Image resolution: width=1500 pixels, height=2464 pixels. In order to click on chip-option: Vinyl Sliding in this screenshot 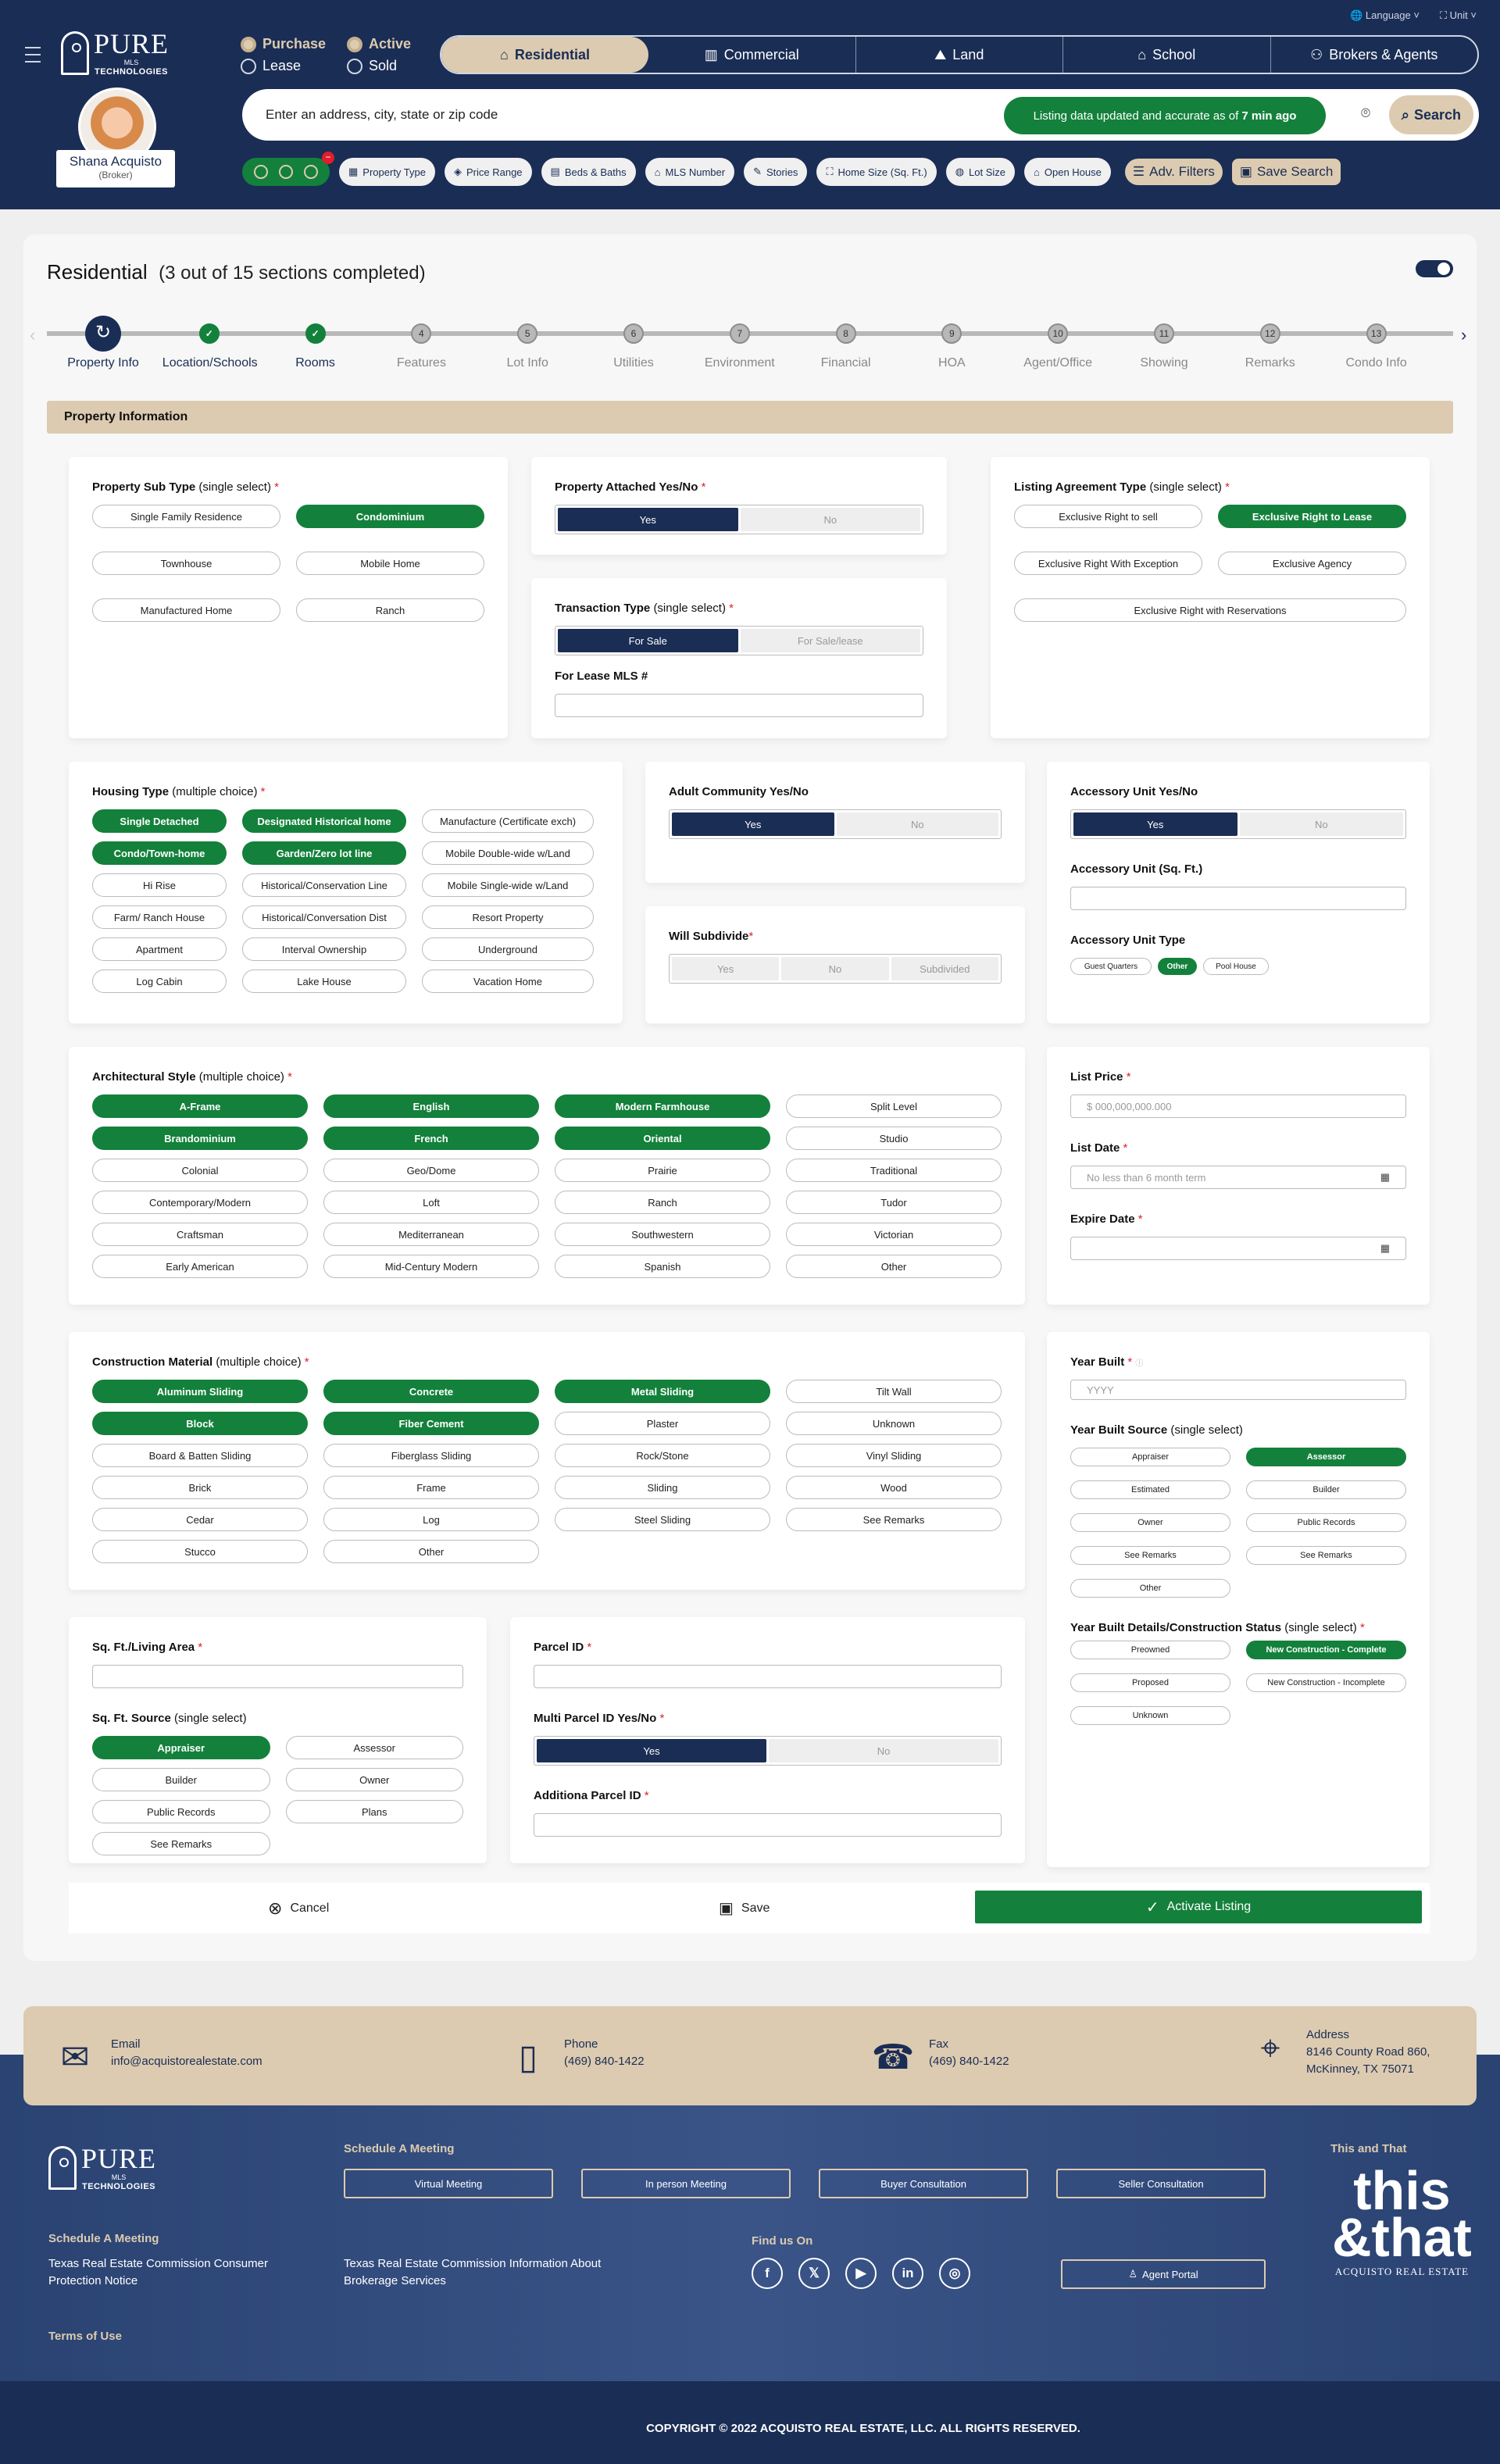, I will do `click(894, 1455)`.